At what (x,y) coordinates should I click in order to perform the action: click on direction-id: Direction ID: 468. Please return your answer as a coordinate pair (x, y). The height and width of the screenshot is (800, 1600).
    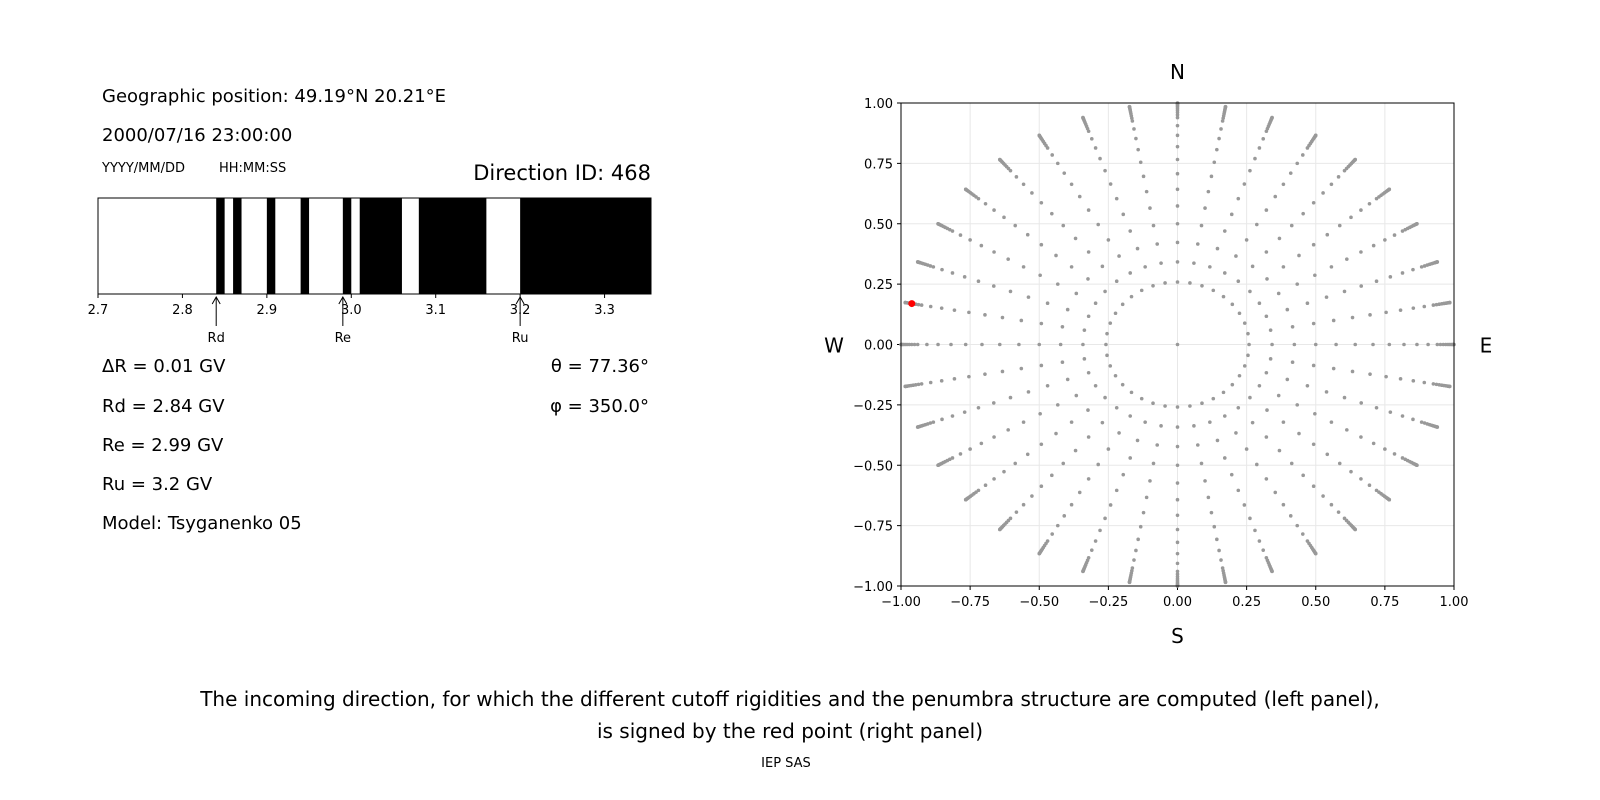
    Looking at the image, I should click on (562, 173).